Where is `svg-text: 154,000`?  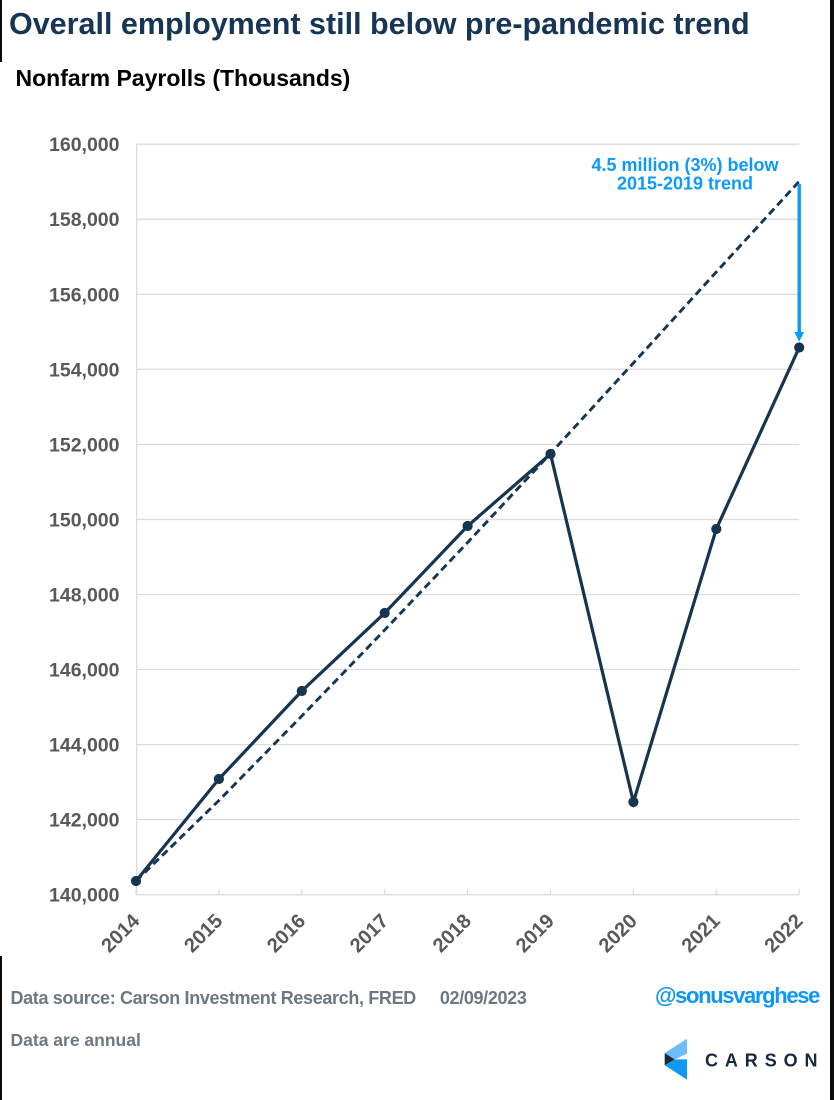
svg-text: 154,000 is located at coordinates (84, 370).